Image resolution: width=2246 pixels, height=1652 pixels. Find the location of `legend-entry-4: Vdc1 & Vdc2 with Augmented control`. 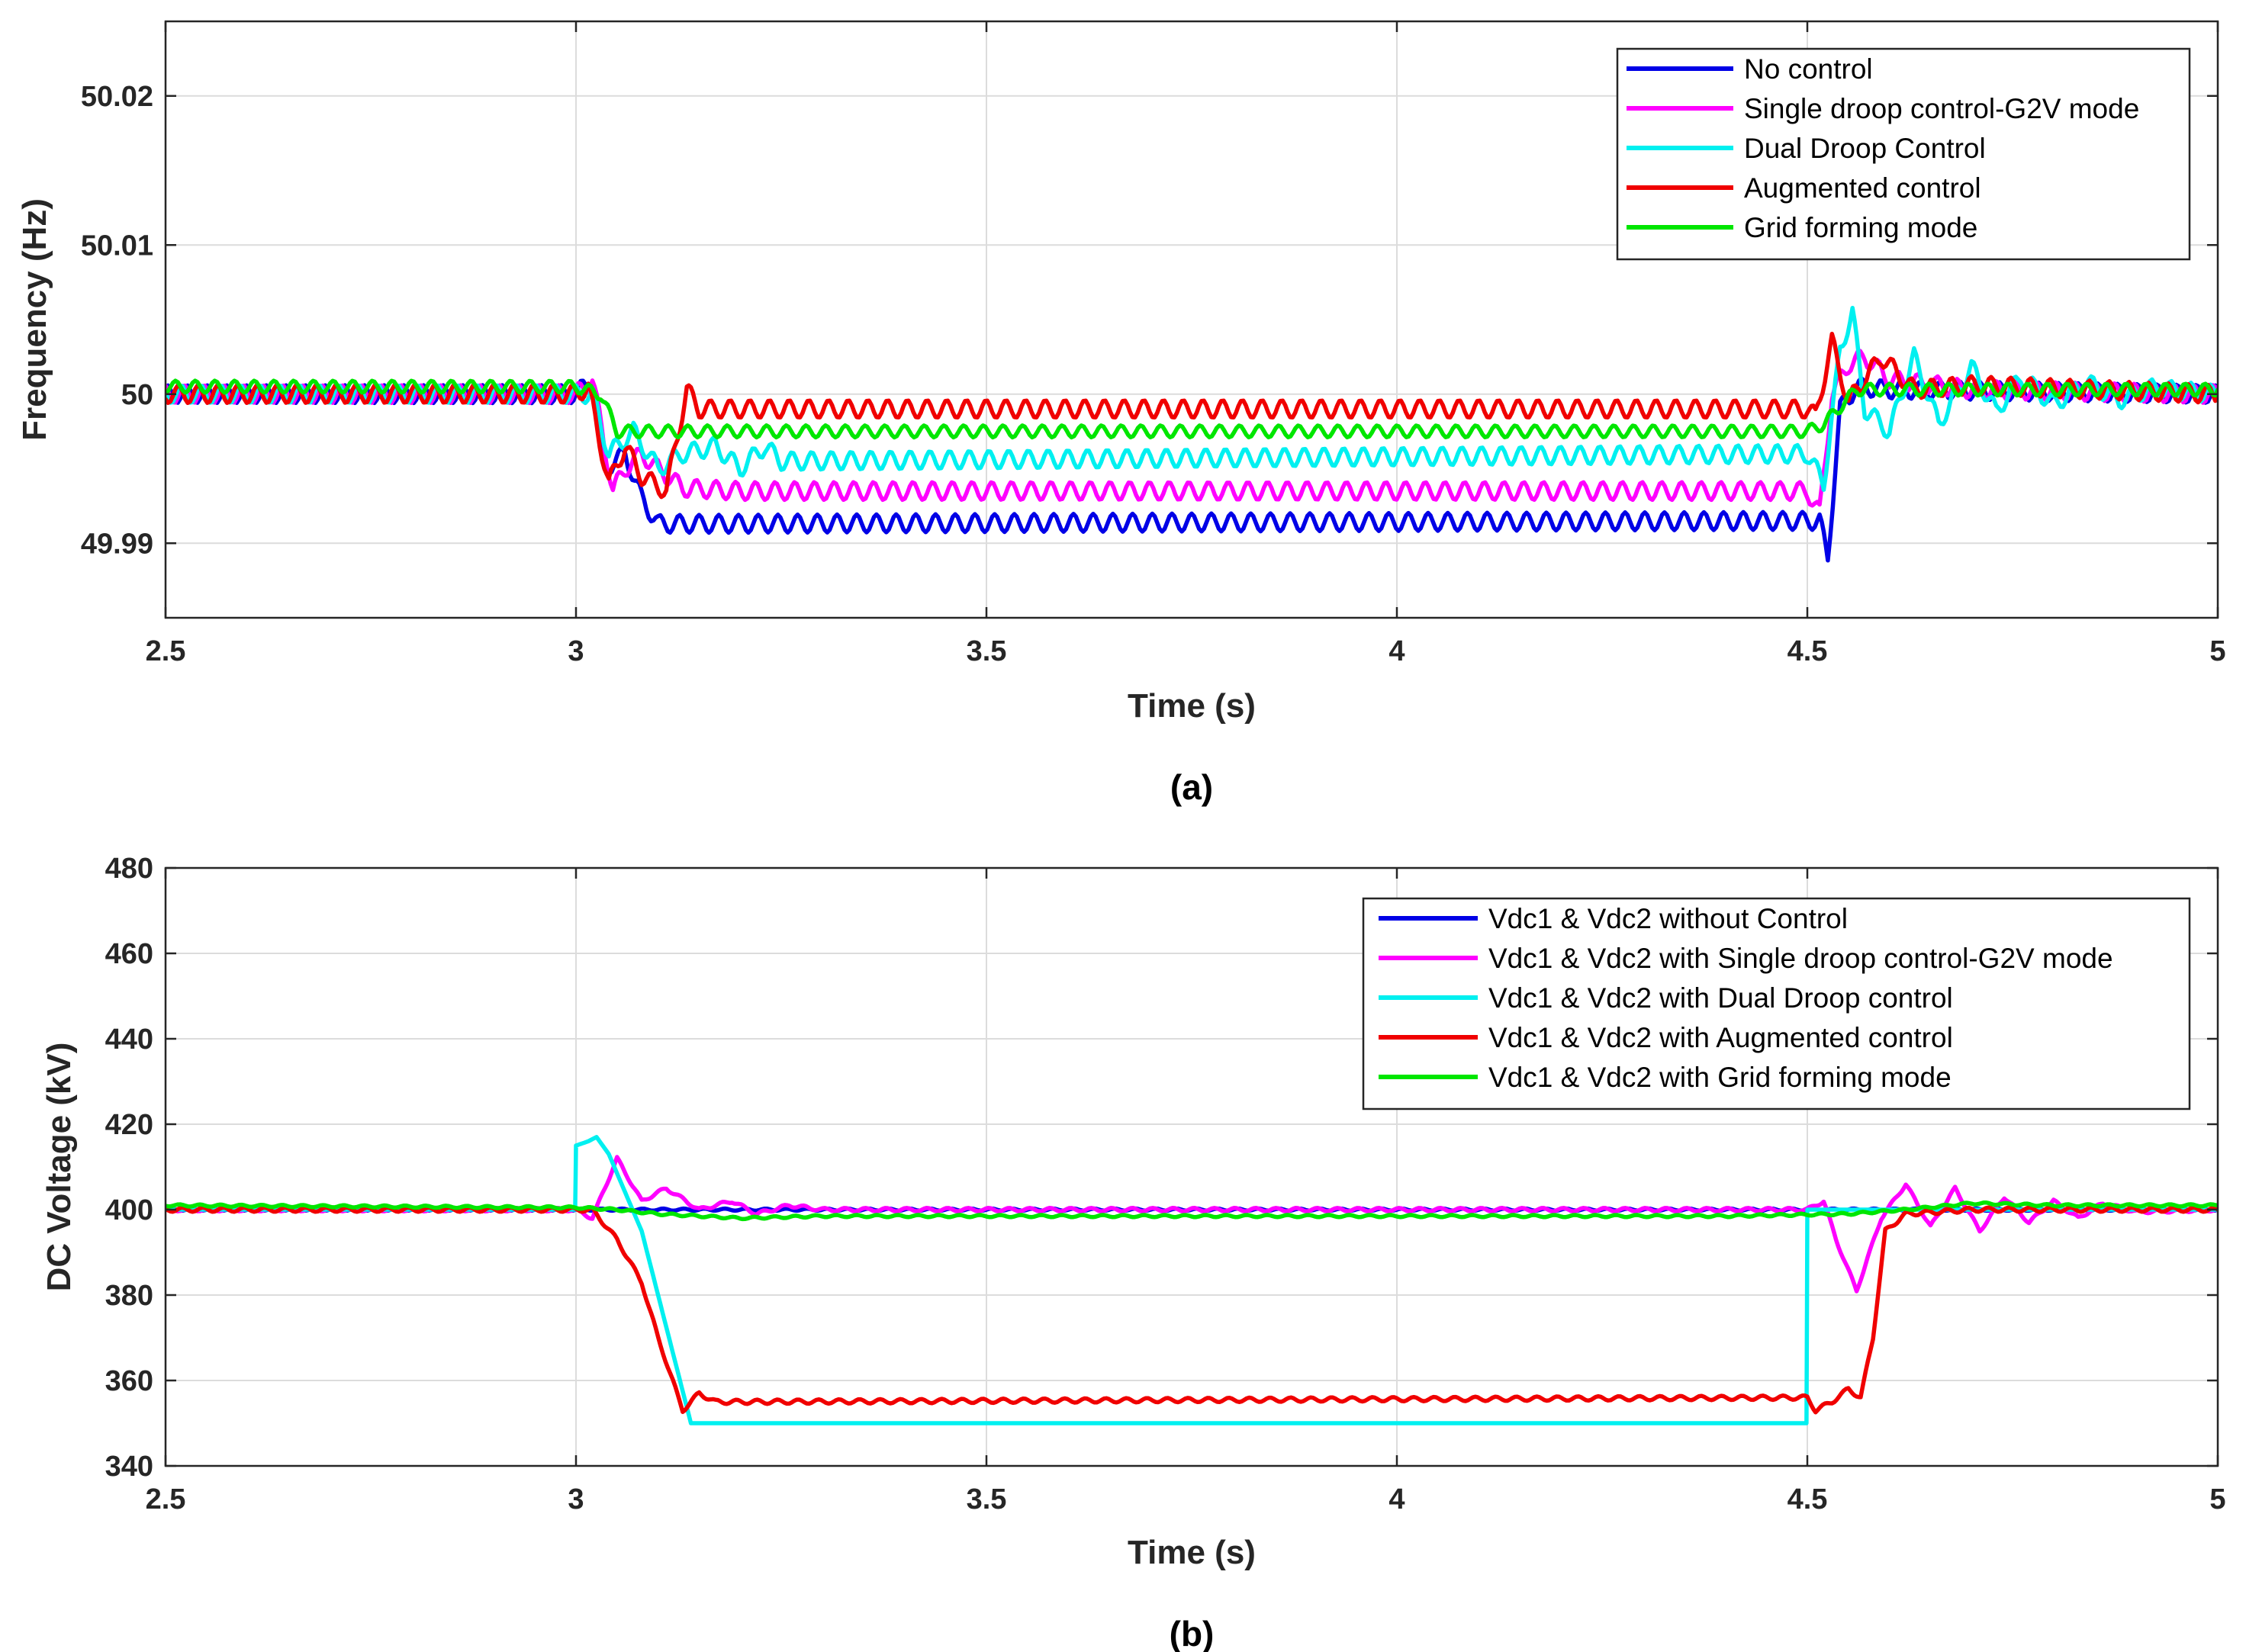

legend-entry-4: Vdc1 & Vdc2 with Augmented control is located at coordinates (1720, 1037).